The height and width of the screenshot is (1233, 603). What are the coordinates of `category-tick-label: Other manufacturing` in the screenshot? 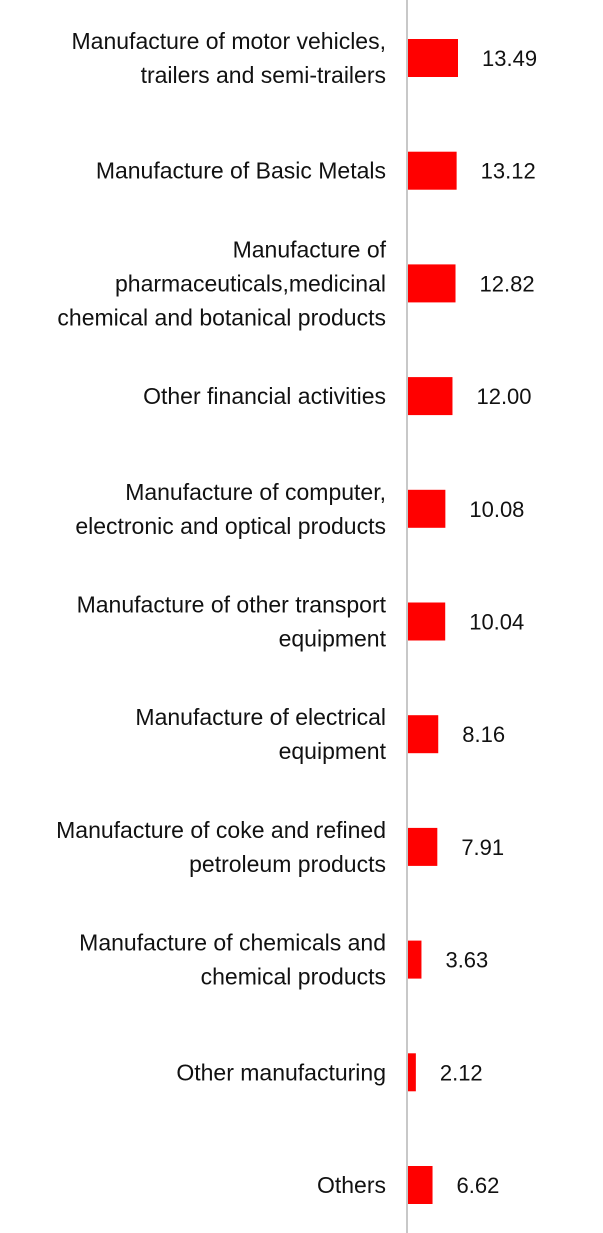 It's located at (281, 1072).